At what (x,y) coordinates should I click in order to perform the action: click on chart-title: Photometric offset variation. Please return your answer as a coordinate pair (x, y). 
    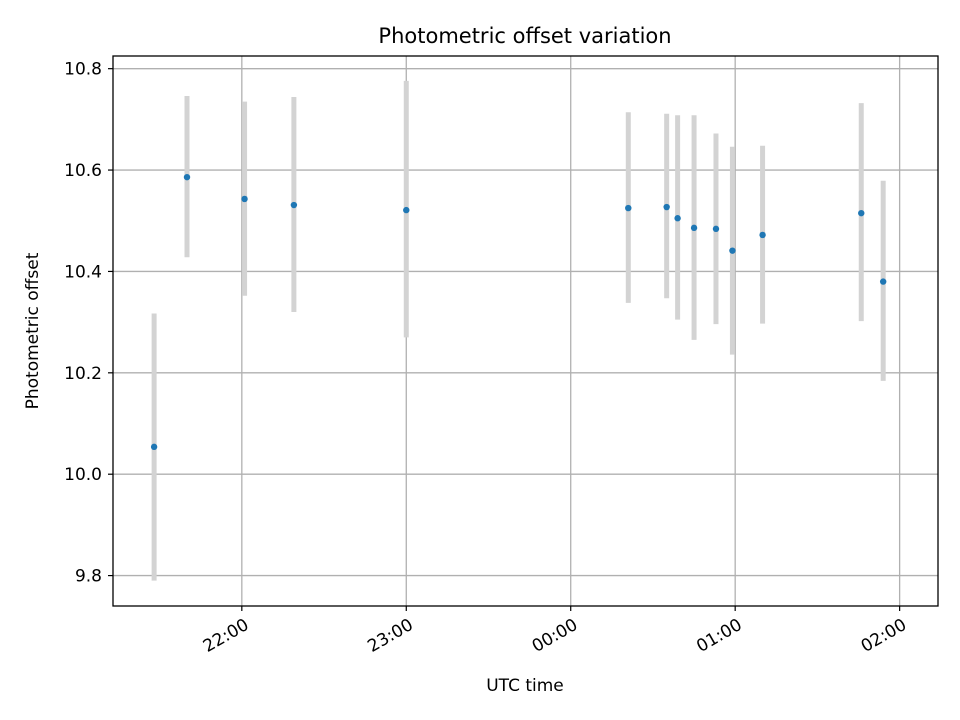
    Looking at the image, I should click on (524, 36).